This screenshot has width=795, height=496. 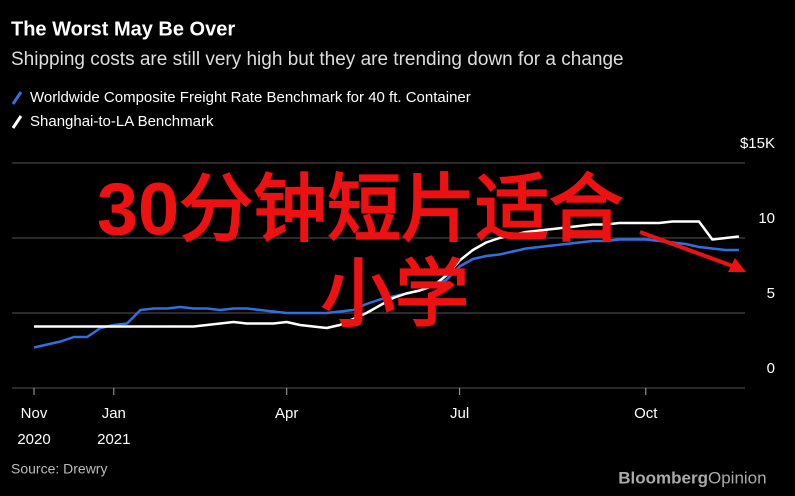 I want to click on overlay-text: 小学, so click(x=395, y=294).